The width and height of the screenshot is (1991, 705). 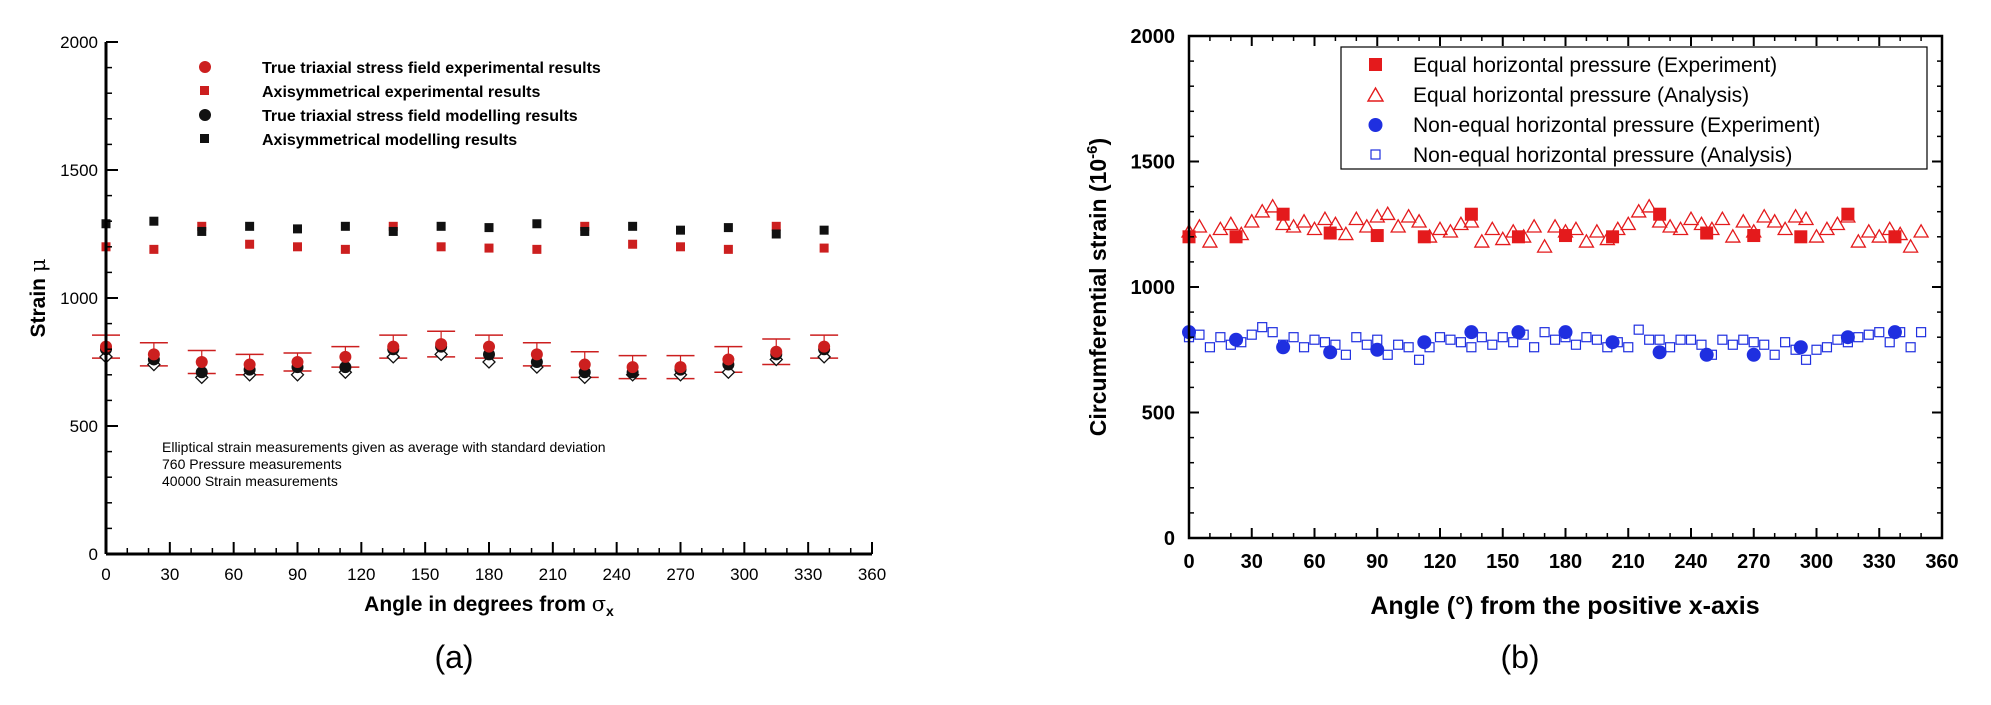 What do you see at coordinates (1602, 155) in the screenshot?
I see `legend-b-label-4: Non-equal horizontal pressure (Analysis)` at bounding box center [1602, 155].